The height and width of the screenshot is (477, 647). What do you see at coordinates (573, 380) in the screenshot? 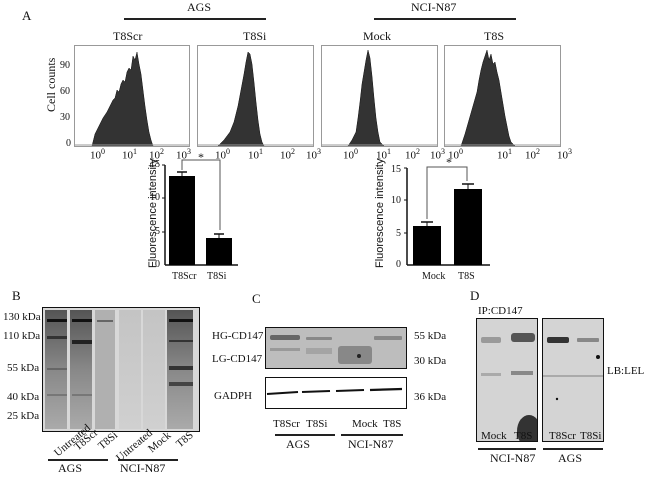
I see `blot-d-right` at bounding box center [573, 380].